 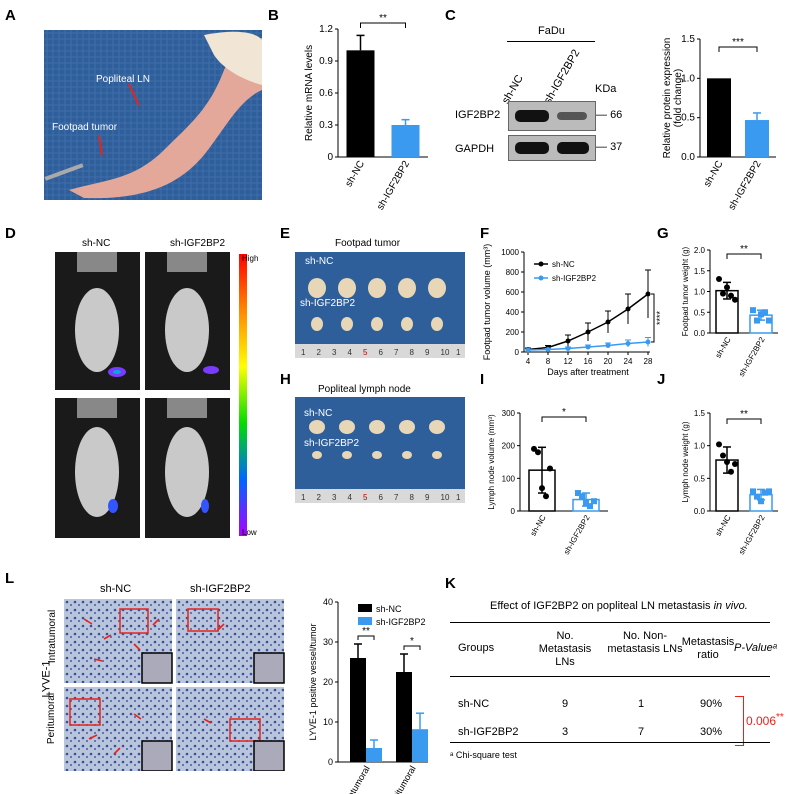 What do you see at coordinates (528, 361) in the screenshot?
I see `xtick-label-f: 4` at bounding box center [528, 361].